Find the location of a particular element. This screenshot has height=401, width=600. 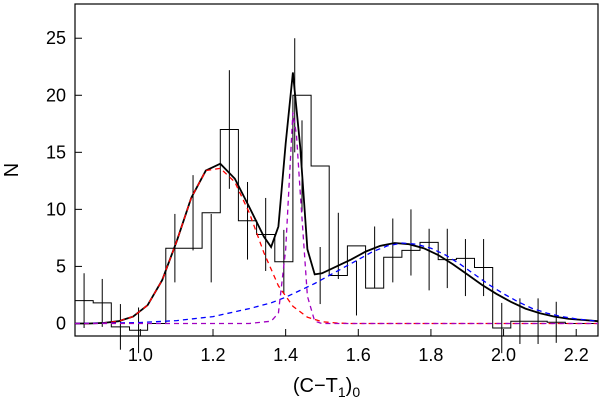

x-tick-label: 1.4 is located at coordinates (285, 355).